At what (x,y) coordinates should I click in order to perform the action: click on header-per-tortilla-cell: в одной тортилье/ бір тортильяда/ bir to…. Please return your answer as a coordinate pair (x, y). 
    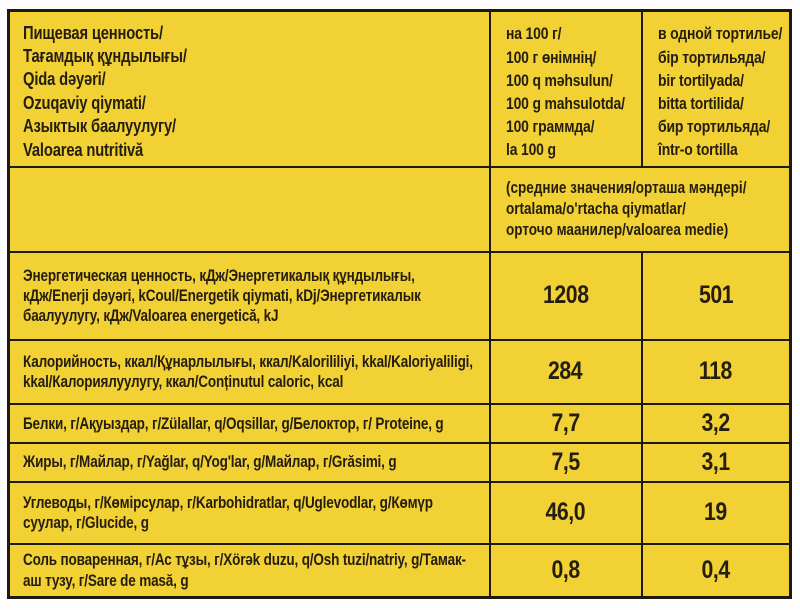
    Looking at the image, I should click on (716, 89).